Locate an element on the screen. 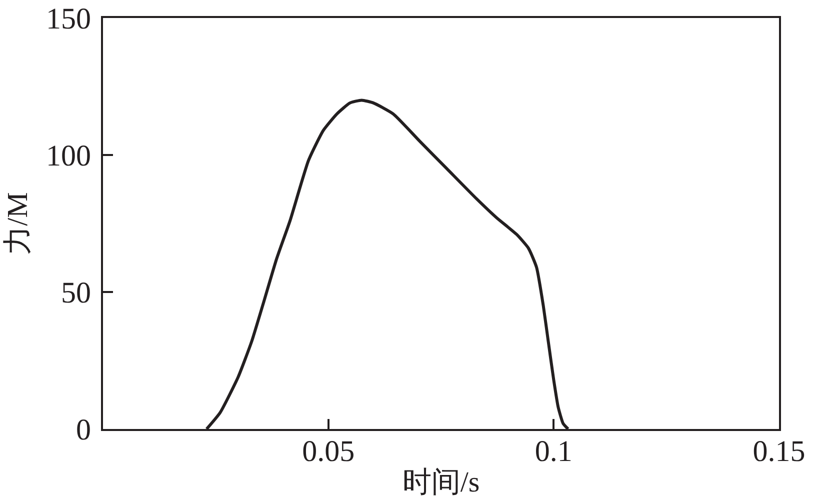 The height and width of the screenshot is (504, 819). x-tick-label: 0.1 is located at coordinates (553, 451).